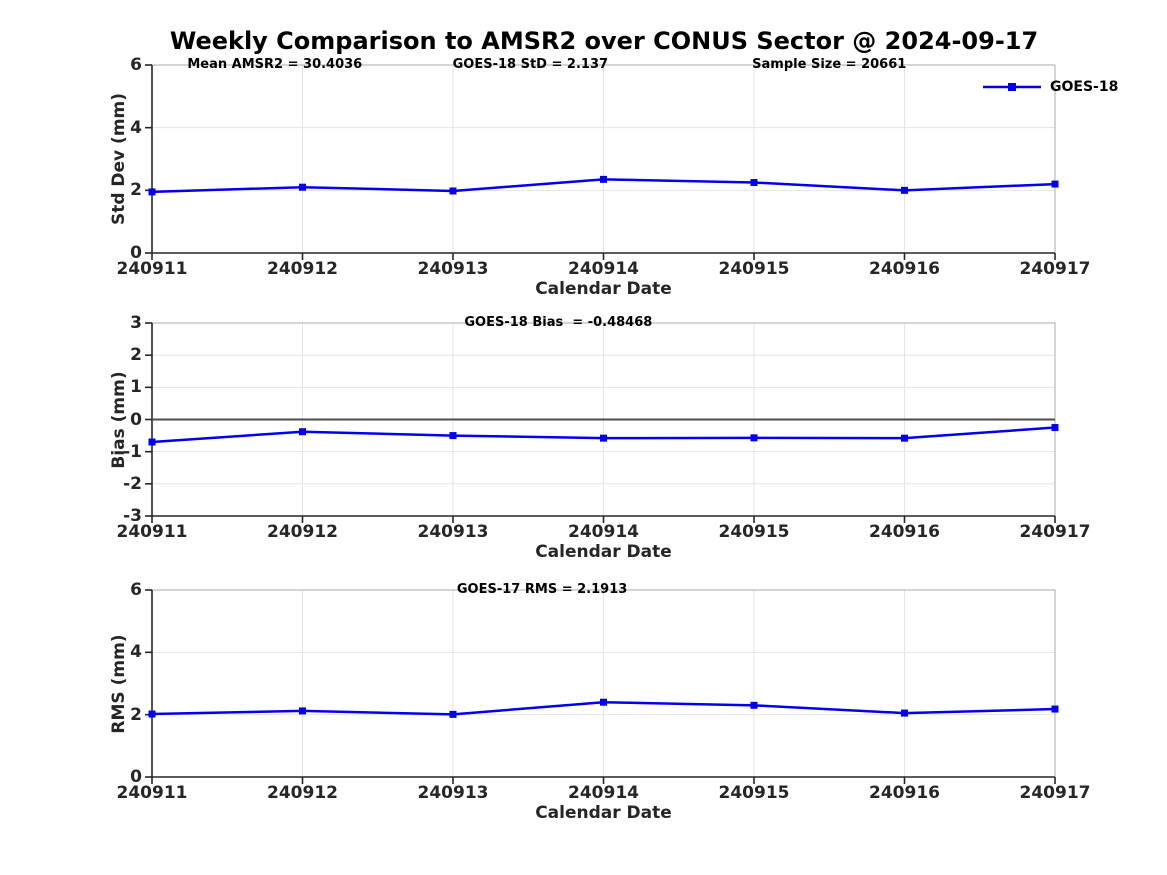 The height and width of the screenshot is (875, 1167). I want to click on stat-annotation: GOES-18 Bias = -0.48468, so click(558, 322).